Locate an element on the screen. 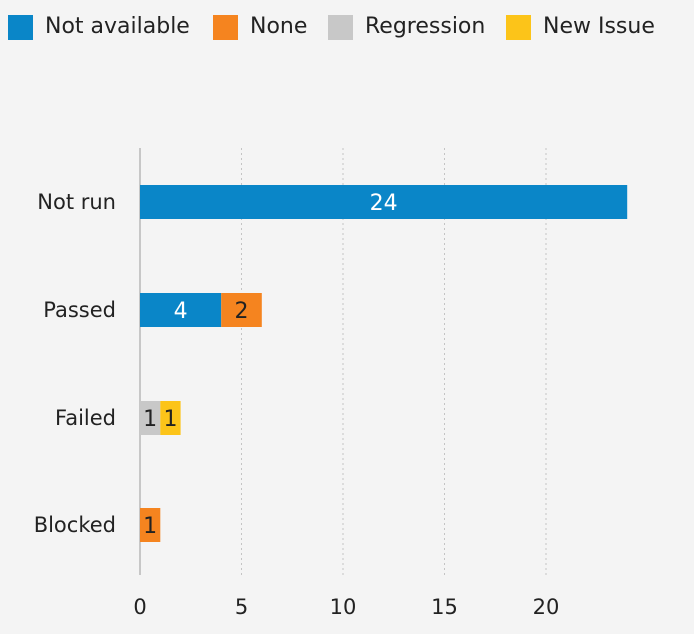 The height and width of the screenshot is (634, 694). y-category-label-failed: Failed is located at coordinates (85, 418).